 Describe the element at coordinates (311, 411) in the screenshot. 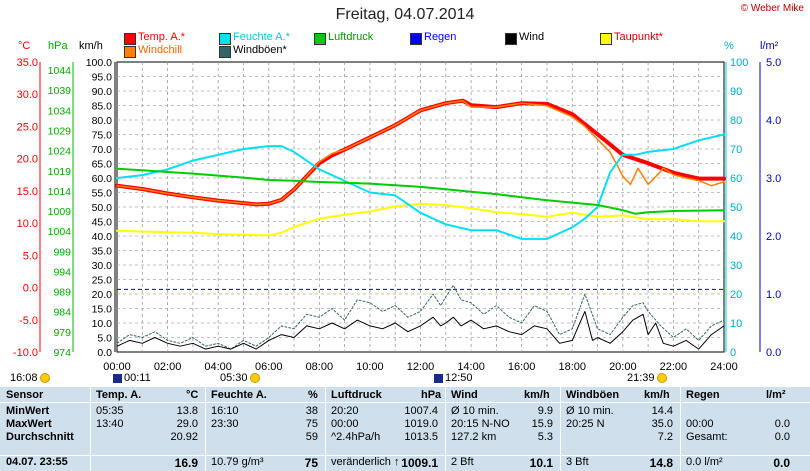

I see `cell-feuchte-value: 38` at that location.